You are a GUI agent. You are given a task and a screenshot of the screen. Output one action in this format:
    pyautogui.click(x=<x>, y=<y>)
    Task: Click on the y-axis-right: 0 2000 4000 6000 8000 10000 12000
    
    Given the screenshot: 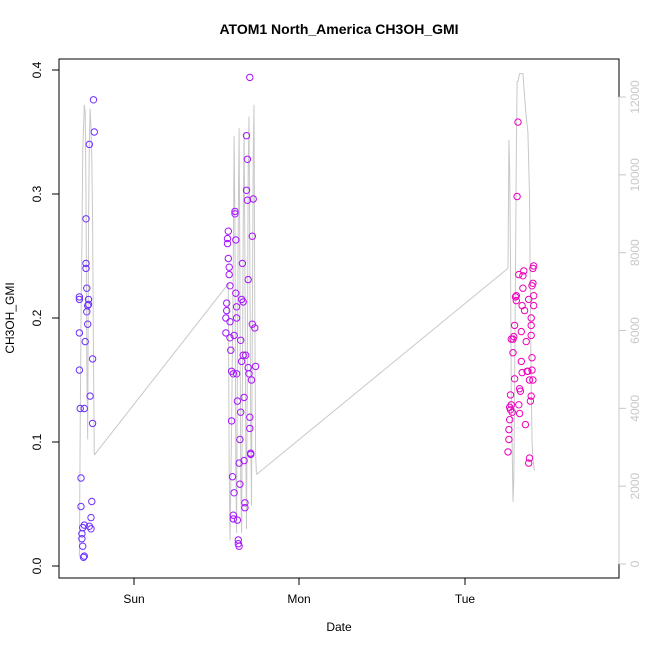 What is the action you would take?
    pyautogui.click(x=630, y=323)
    